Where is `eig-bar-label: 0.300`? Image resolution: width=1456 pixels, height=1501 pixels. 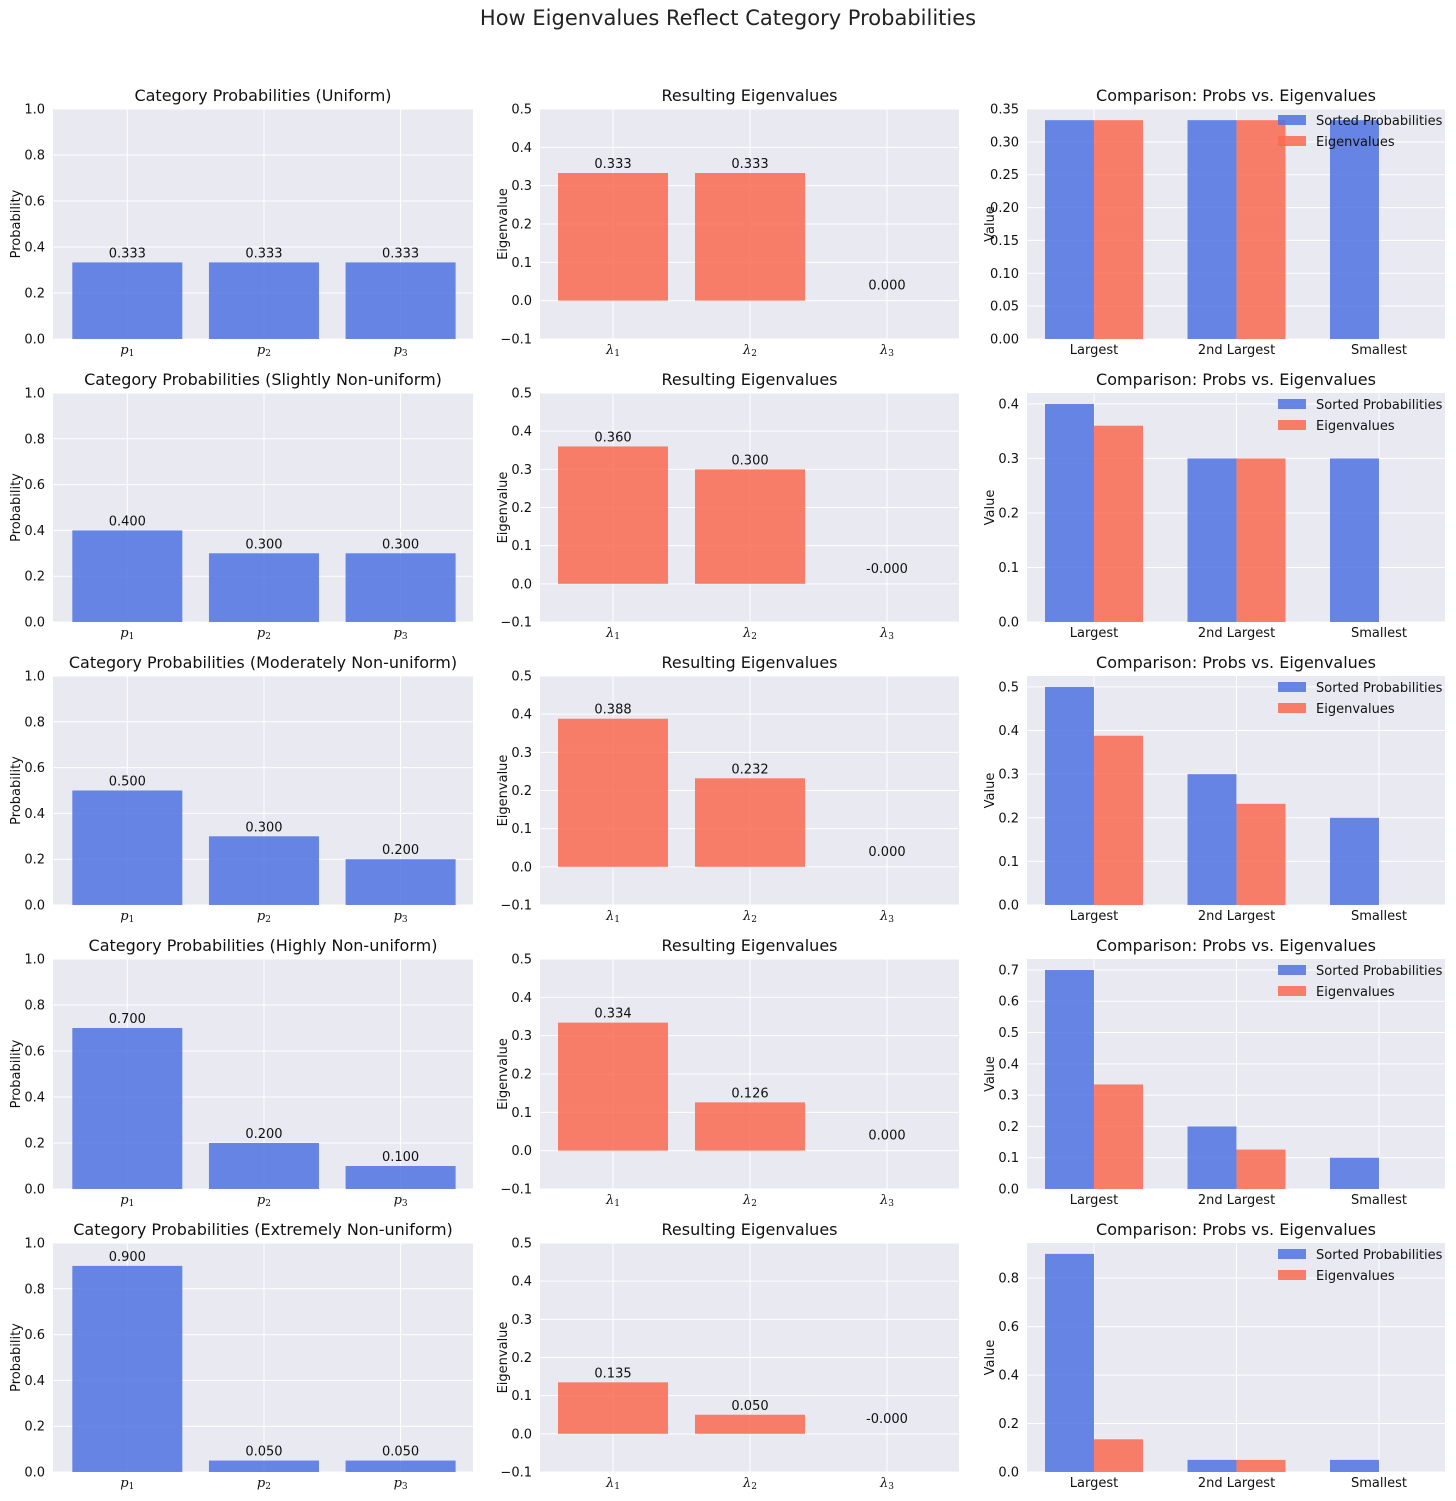 eig-bar-label: 0.300 is located at coordinates (749, 460).